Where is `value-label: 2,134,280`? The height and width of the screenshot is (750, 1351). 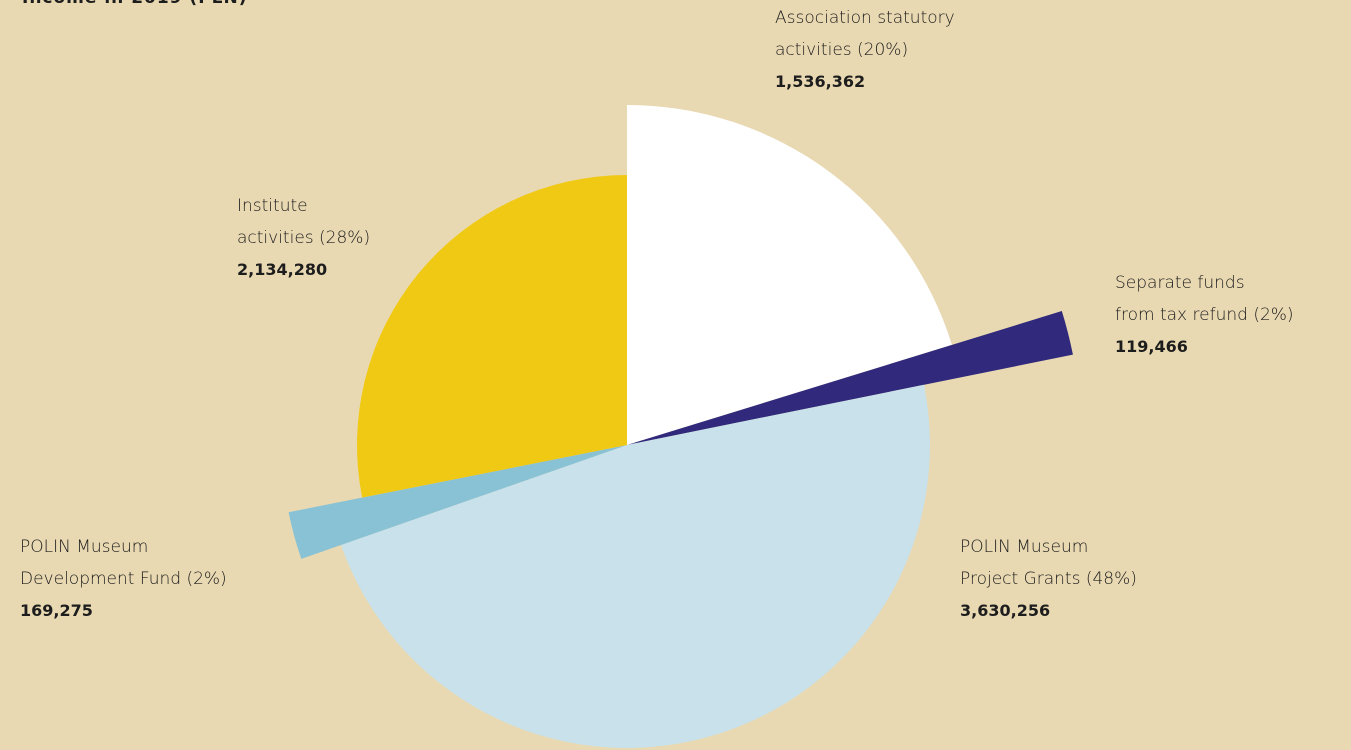
value-label: 2,134,280 is located at coordinates (282, 269).